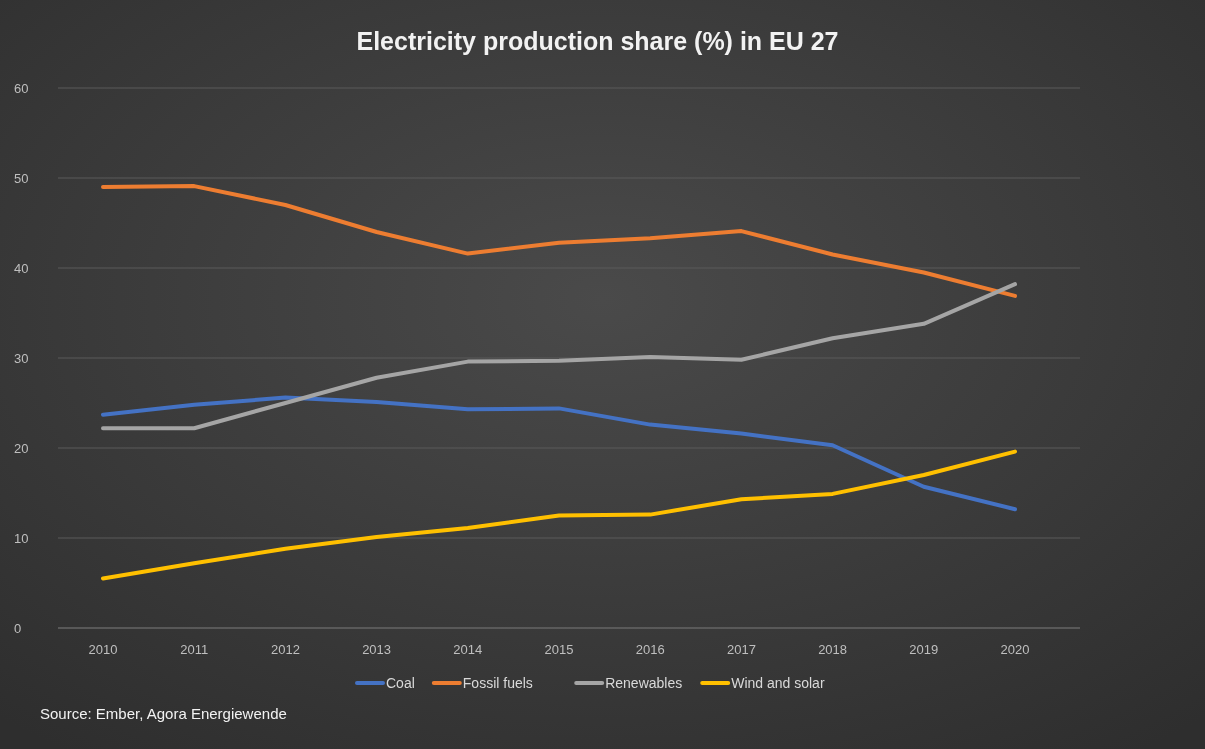 This screenshot has height=749, width=1205. What do you see at coordinates (18, 628) in the screenshot?
I see `y-tick-label: 0` at bounding box center [18, 628].